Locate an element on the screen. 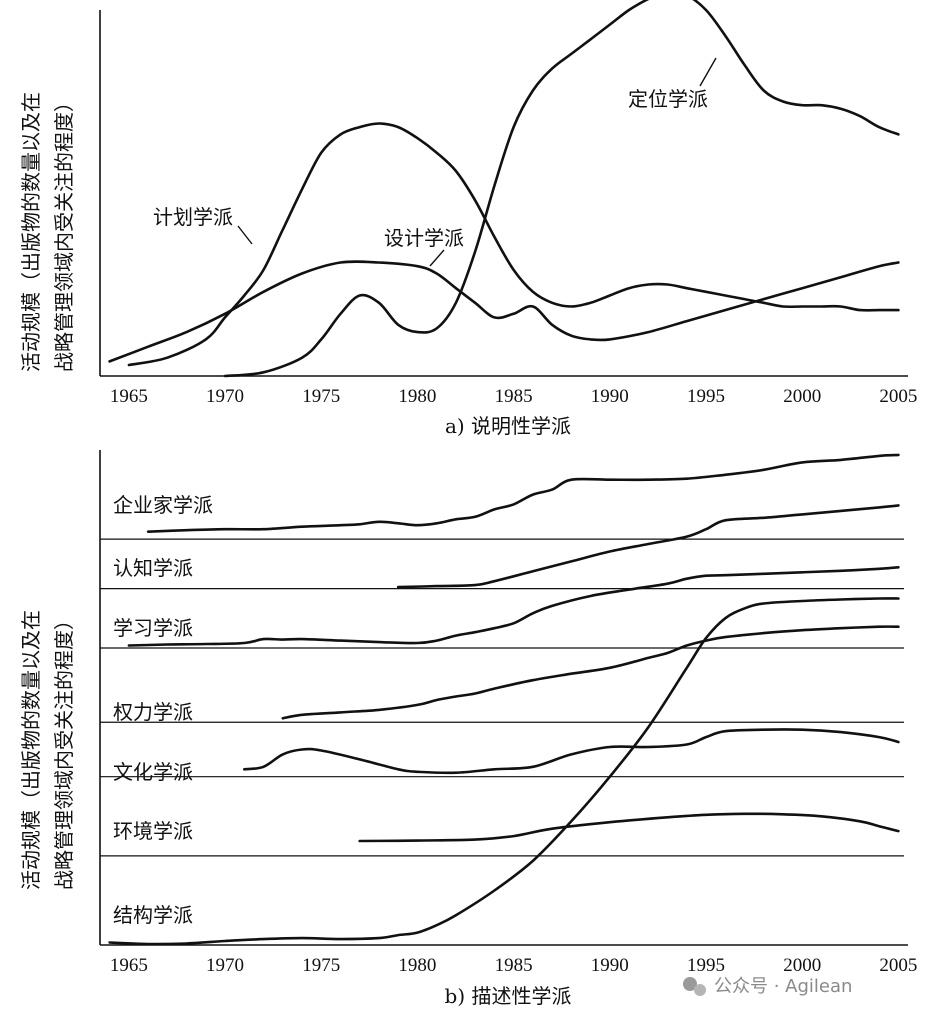 The height and width of the screenshot is (1020, 951). series-label-power: 权力学派 is located at coordinates (153, 712).